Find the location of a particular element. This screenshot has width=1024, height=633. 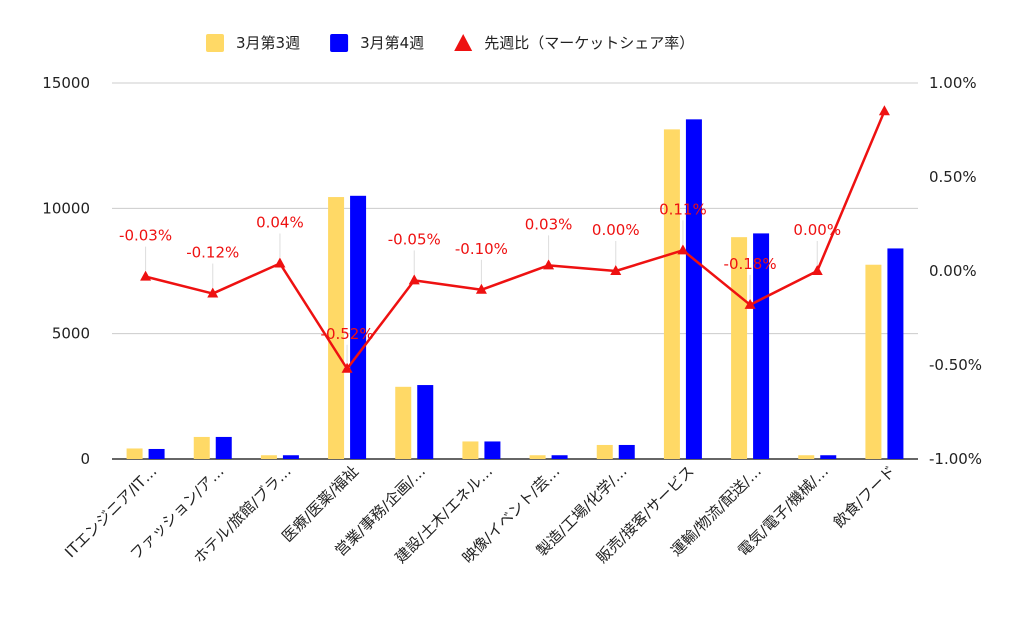

y-left-tick-label: 10000 is located at coordinates (66, 208).